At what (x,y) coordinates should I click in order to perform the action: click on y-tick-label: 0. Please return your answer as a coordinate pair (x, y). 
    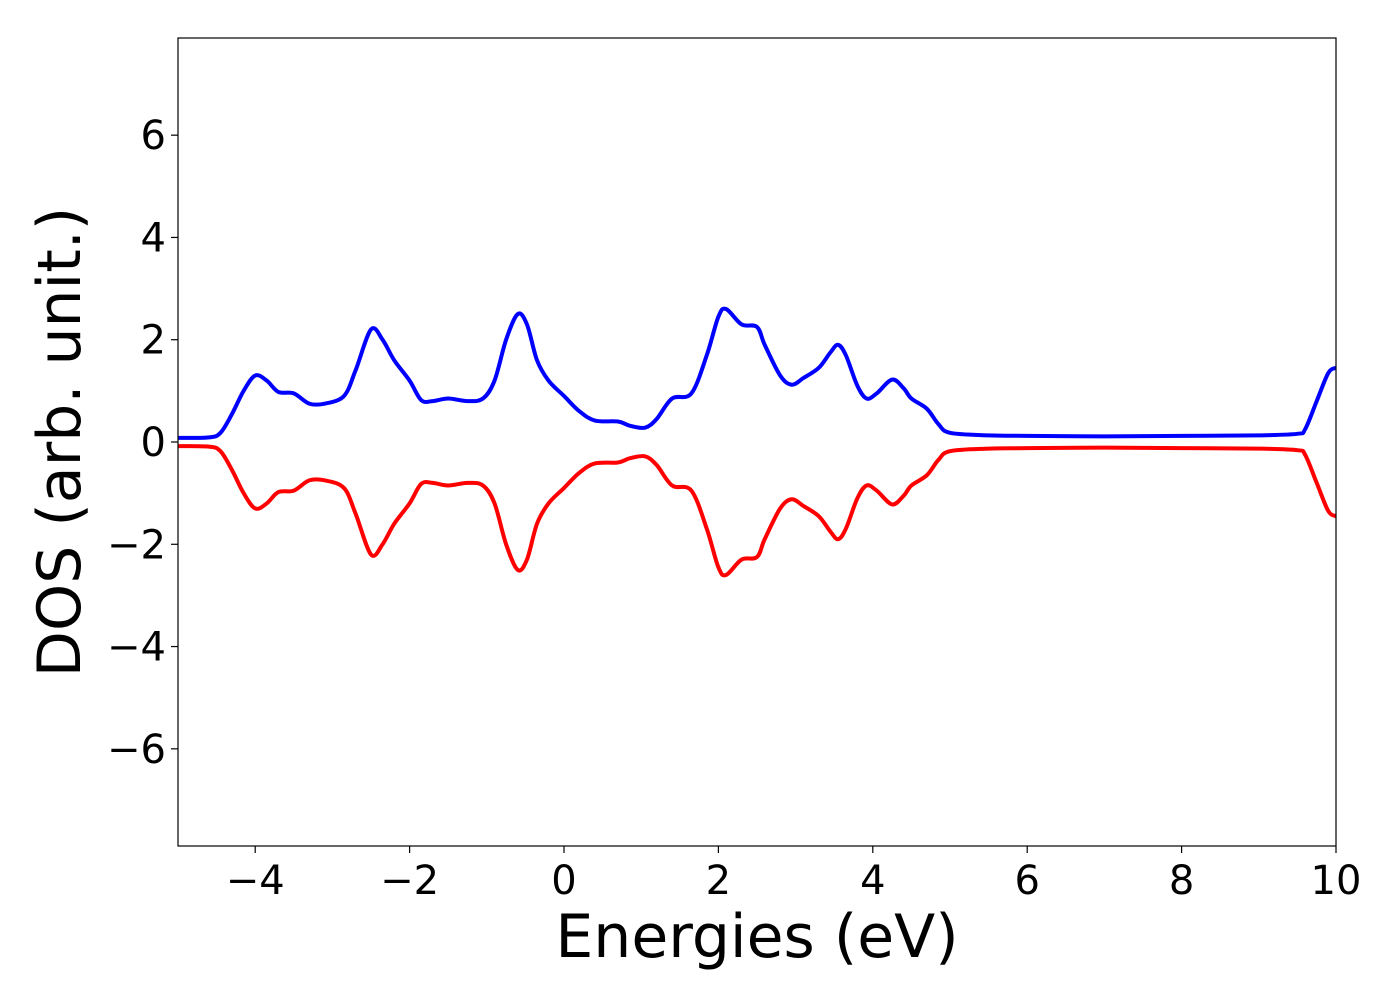
    Looking at the image, I should click on (153, 443).